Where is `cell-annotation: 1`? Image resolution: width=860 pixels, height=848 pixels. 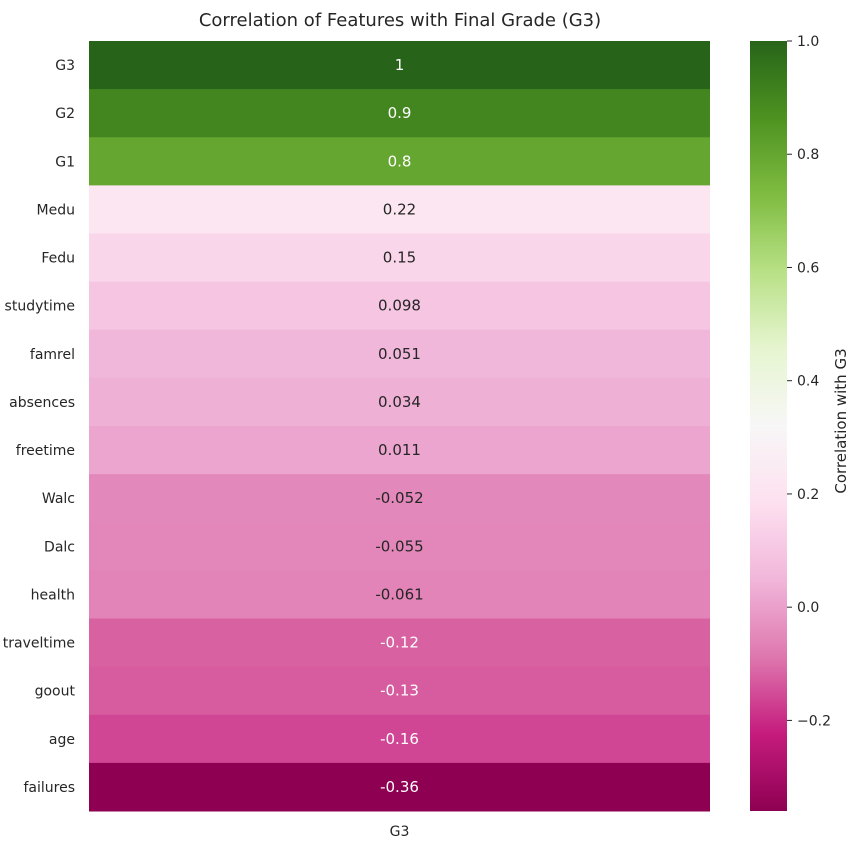
cell-annotation: 1 is located at coordinates (400, 65).